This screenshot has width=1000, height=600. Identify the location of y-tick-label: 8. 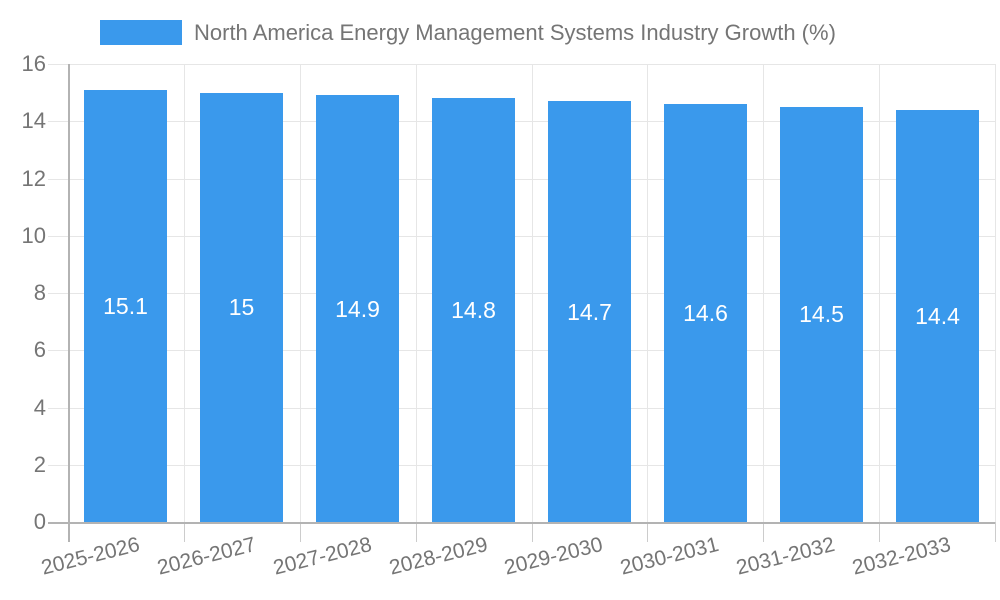
(39, 292).